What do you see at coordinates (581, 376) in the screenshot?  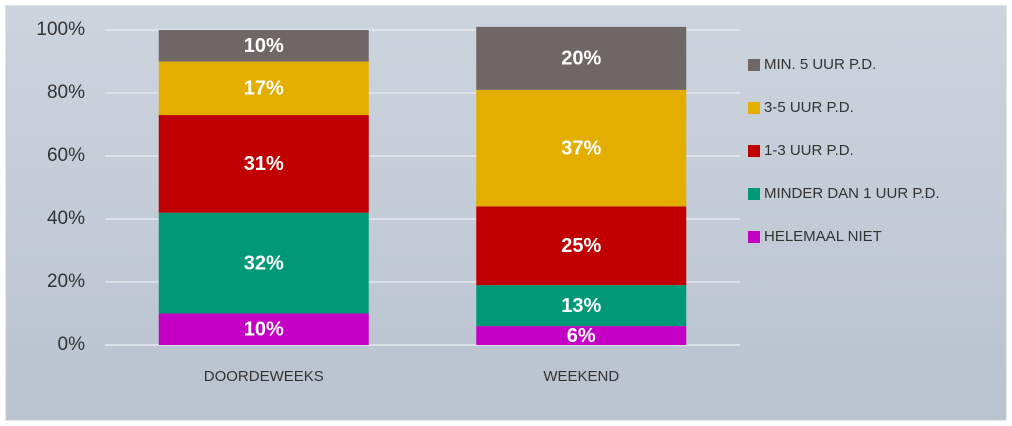 I see `x-tick-label: WEEKEND` at bounding box center [581, 376].